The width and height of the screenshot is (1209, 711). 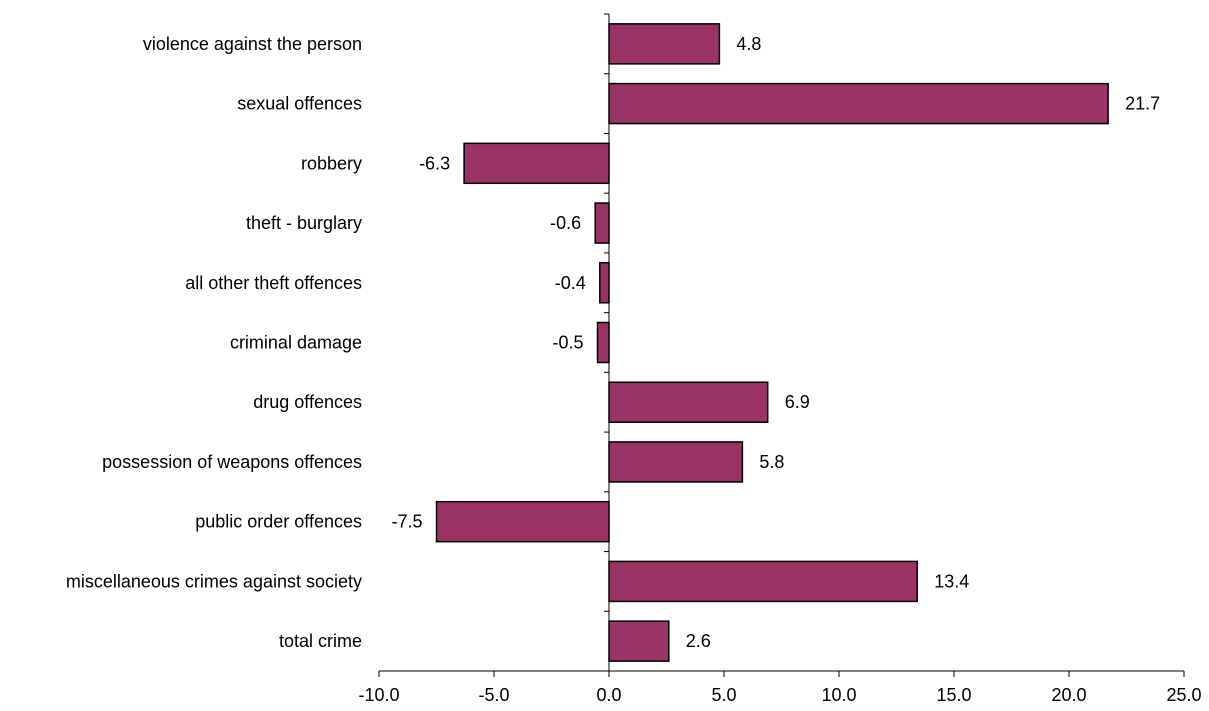 What do you see at coordinates (698, 641) in the screenshot?
I see `data-label: 2.6` at bounding box center [698, 641].